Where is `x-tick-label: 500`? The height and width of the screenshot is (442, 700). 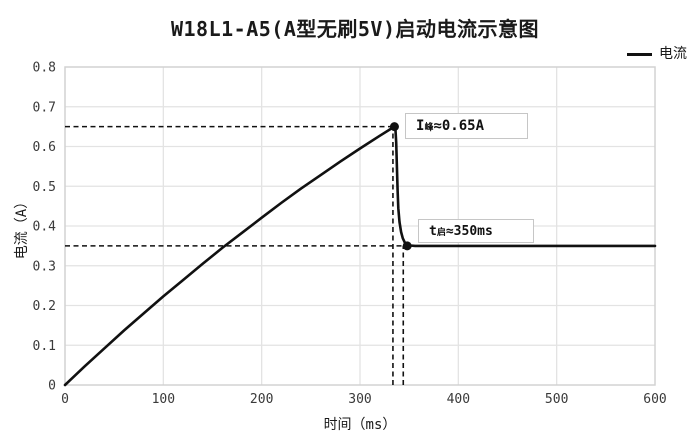
x-tick-label: 500 is located at coordinates (556, 399).